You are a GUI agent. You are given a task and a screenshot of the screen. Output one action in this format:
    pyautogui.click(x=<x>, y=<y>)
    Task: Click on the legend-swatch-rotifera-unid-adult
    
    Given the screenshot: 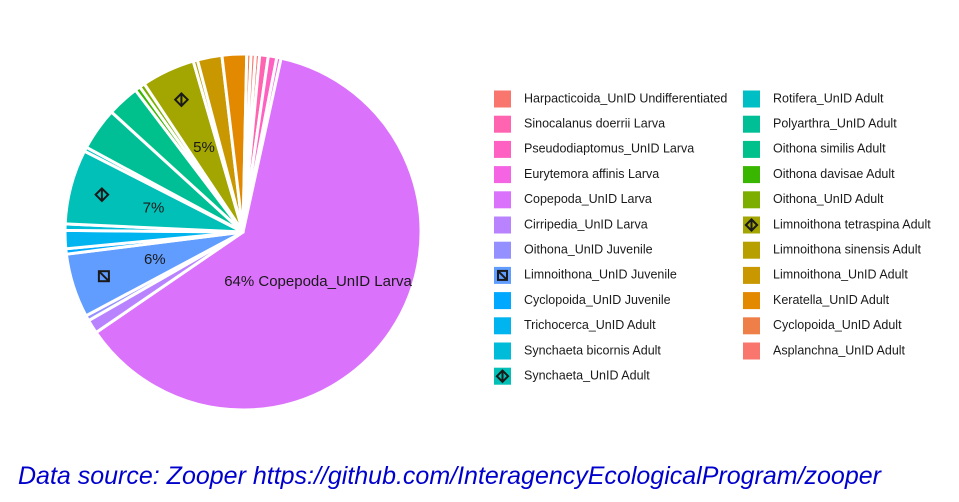 What is the action you would take?
    pyautogui.click(x=751, y=99)
    